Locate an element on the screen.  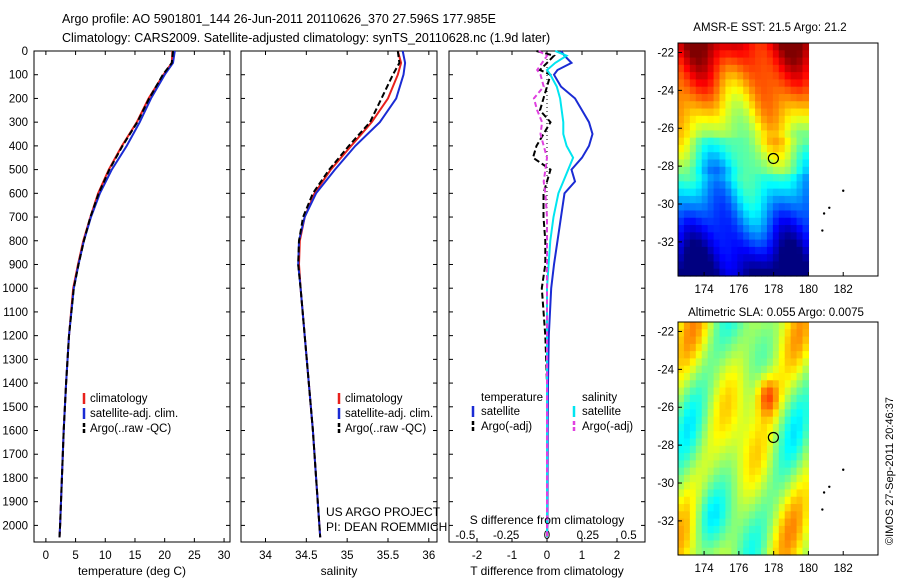
depth-tick-label: 800 is located at coordinates (18, 242).